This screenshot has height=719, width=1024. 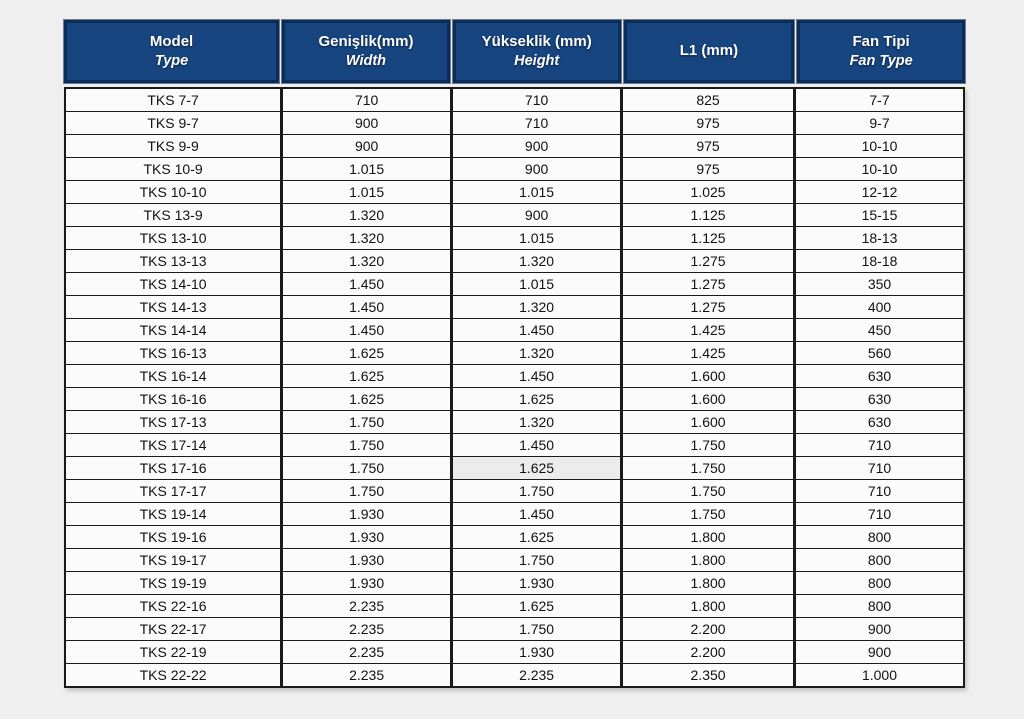 I want to click on cell-model: TKS 9-7, so click(x=173, y=123).